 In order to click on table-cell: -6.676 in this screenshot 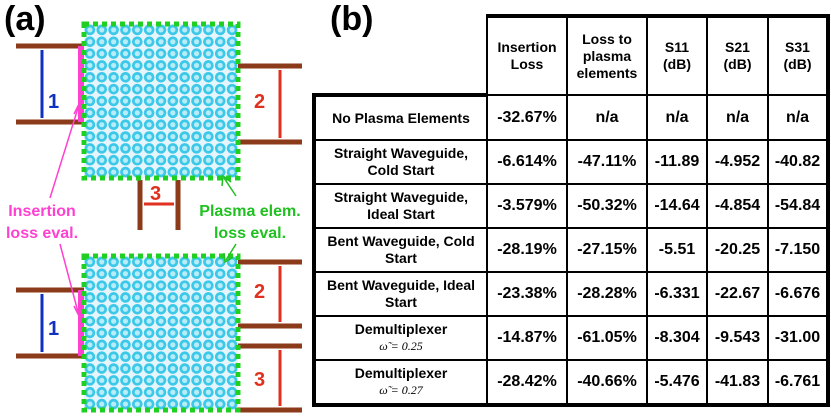, I will do `click(798, 294)`.